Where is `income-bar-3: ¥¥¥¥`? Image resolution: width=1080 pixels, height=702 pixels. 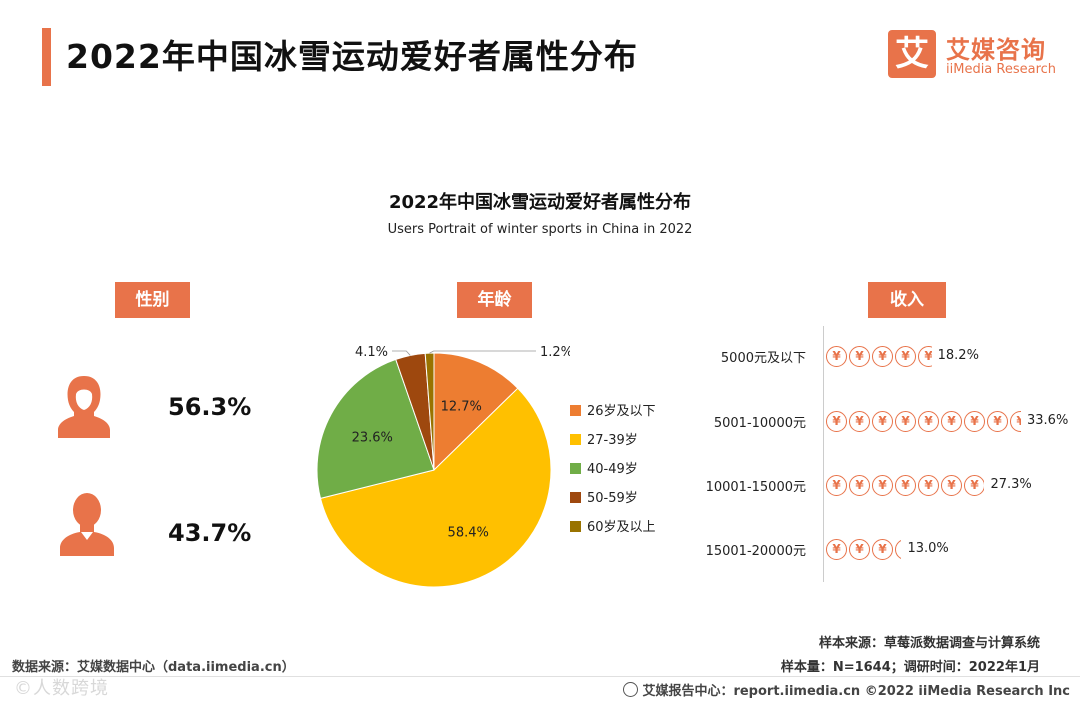
income-bar-3: ¥¥¥¥ is located at coordinates (864, 549).